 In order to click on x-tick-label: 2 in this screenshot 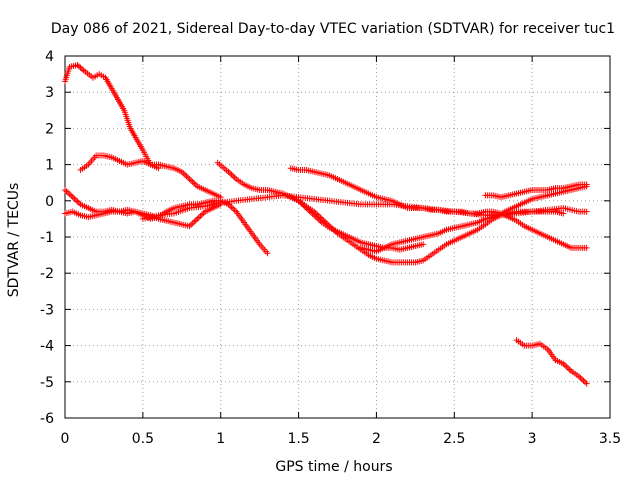, I will do `click(376, 439)`.